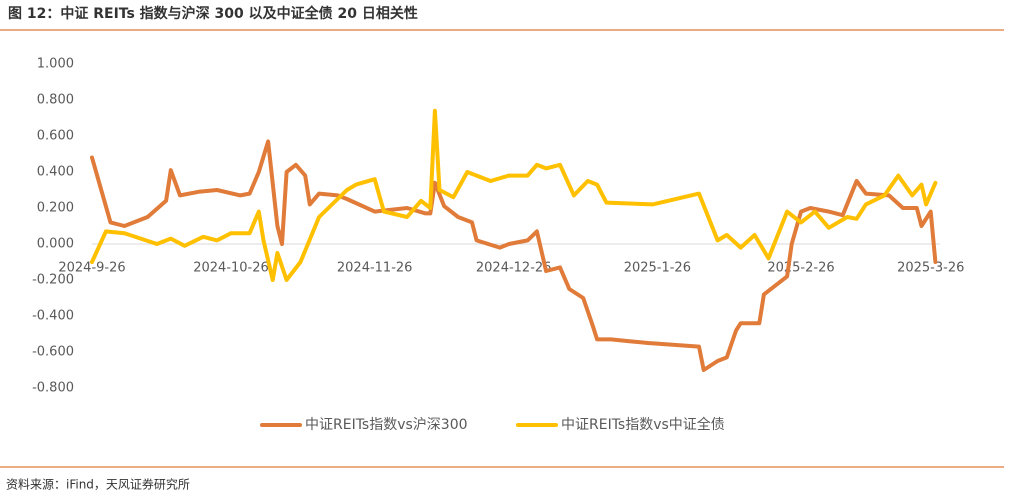 The width and height of the screenshot is (1010, 502). Describe the element at coordinates (53, 388) in the screenshot. I see `y-tick-label: -0.800` at that location.